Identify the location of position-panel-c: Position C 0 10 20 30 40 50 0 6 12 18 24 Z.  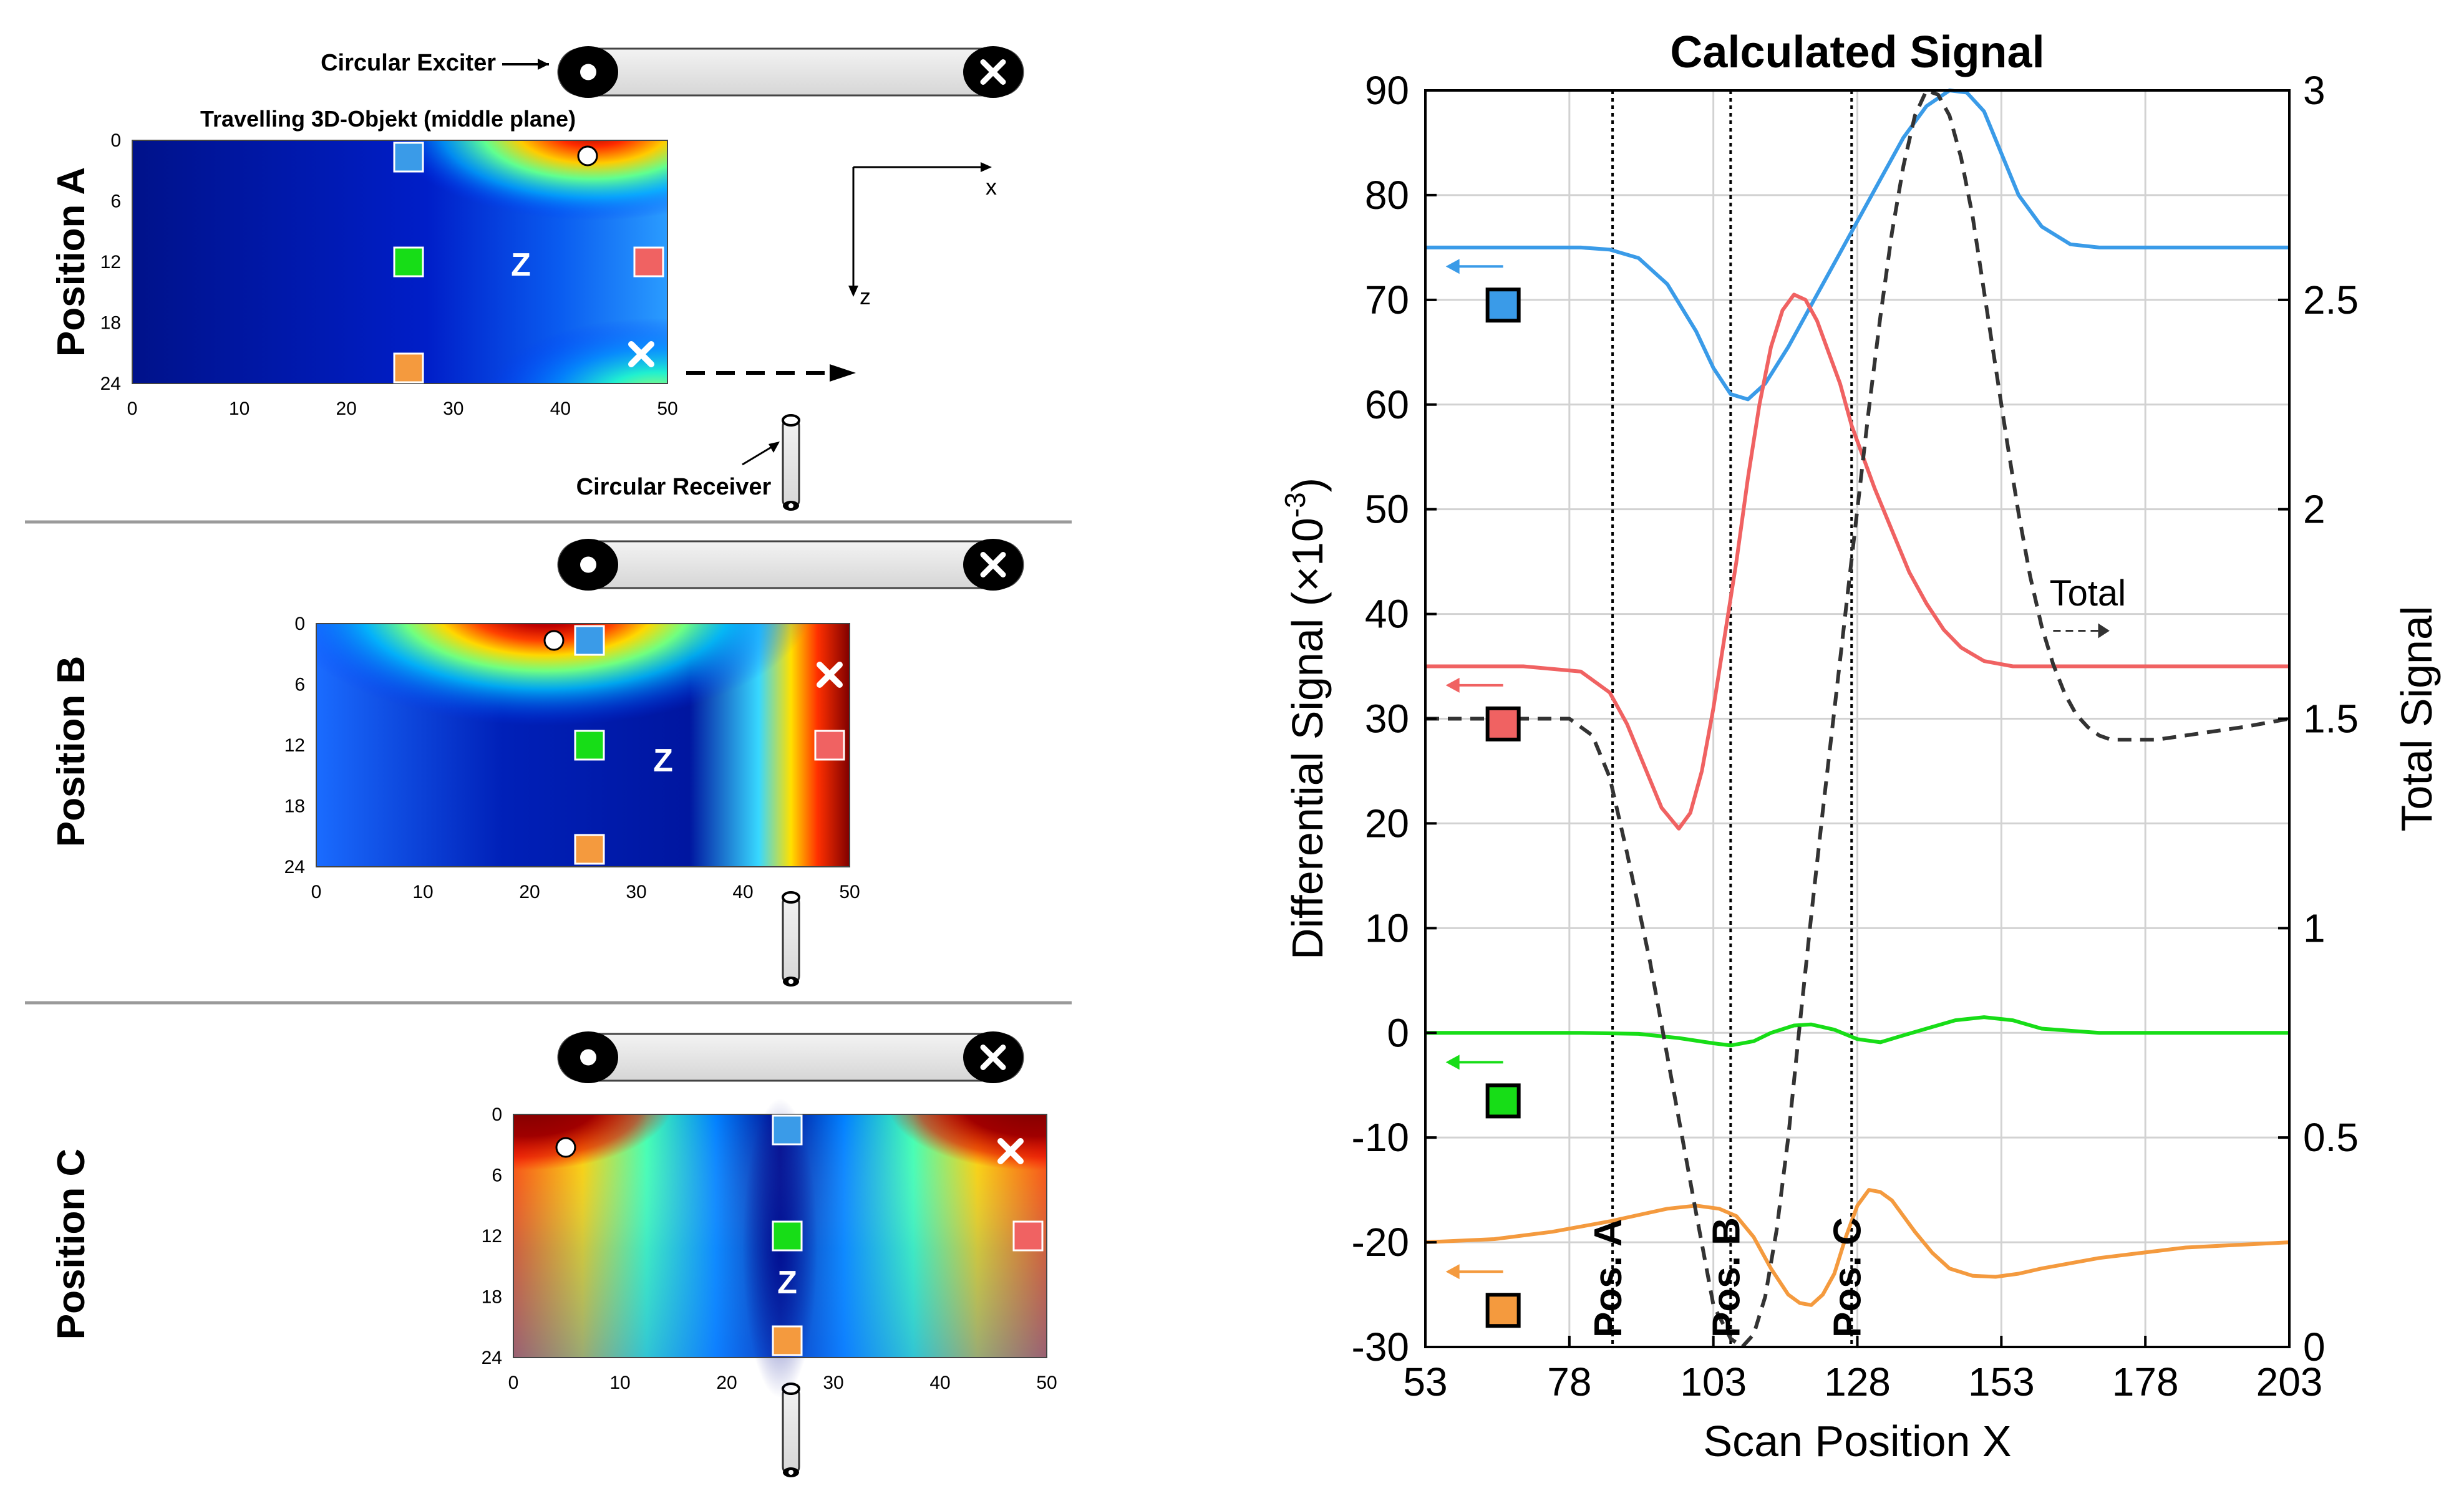
(553, 1254).